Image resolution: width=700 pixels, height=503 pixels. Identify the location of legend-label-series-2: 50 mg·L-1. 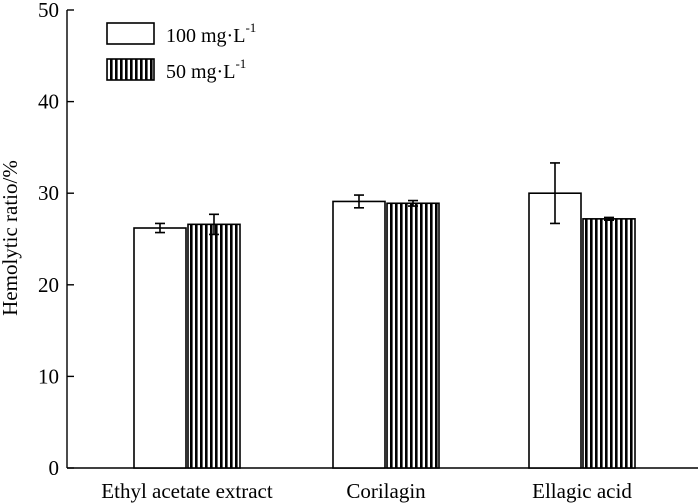
(206, 69).